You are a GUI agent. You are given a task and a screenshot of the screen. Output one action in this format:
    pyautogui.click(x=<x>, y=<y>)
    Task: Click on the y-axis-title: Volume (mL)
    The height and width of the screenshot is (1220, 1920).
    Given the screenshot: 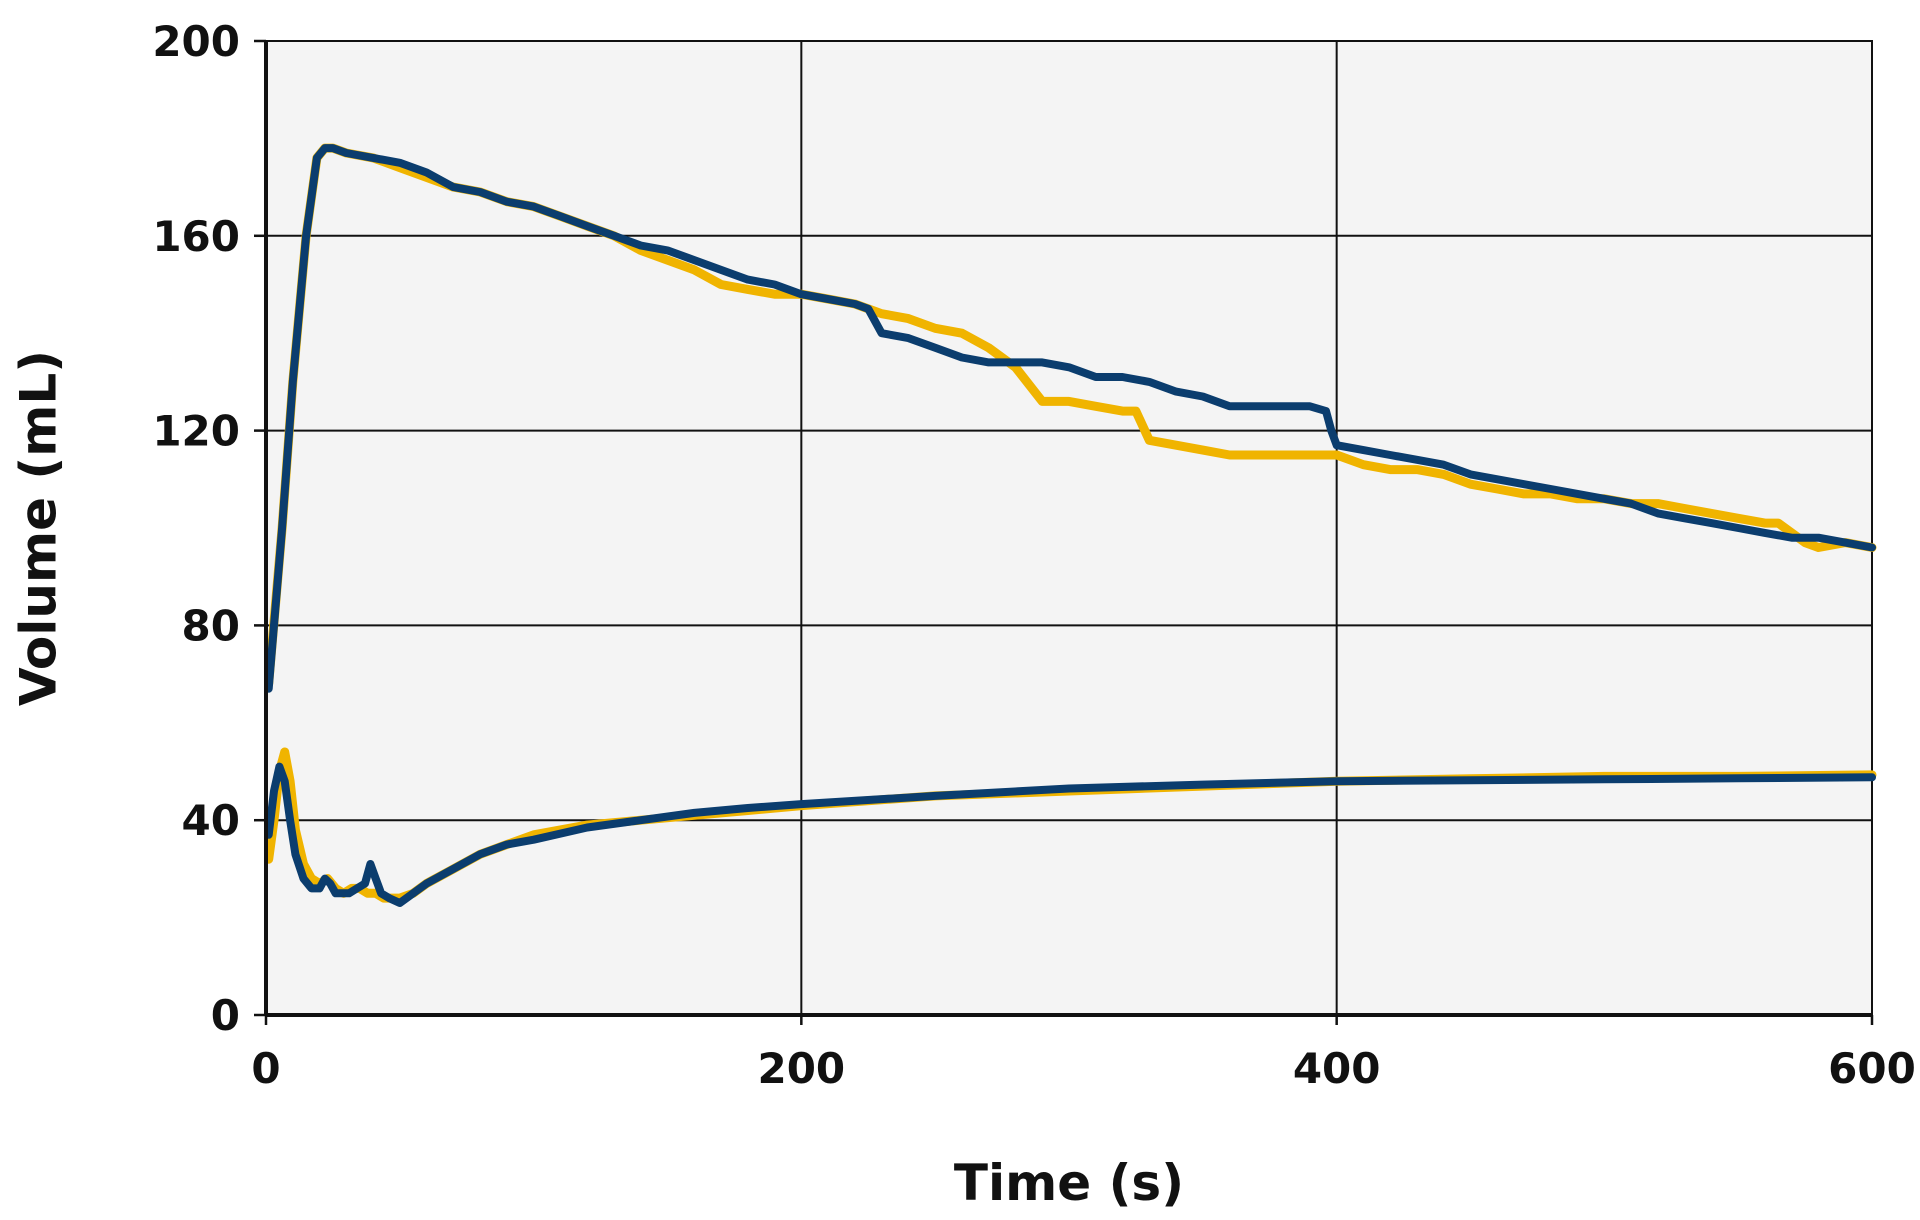 What is the action you would take?
    pyautogui.click(x=39, y=528)
    